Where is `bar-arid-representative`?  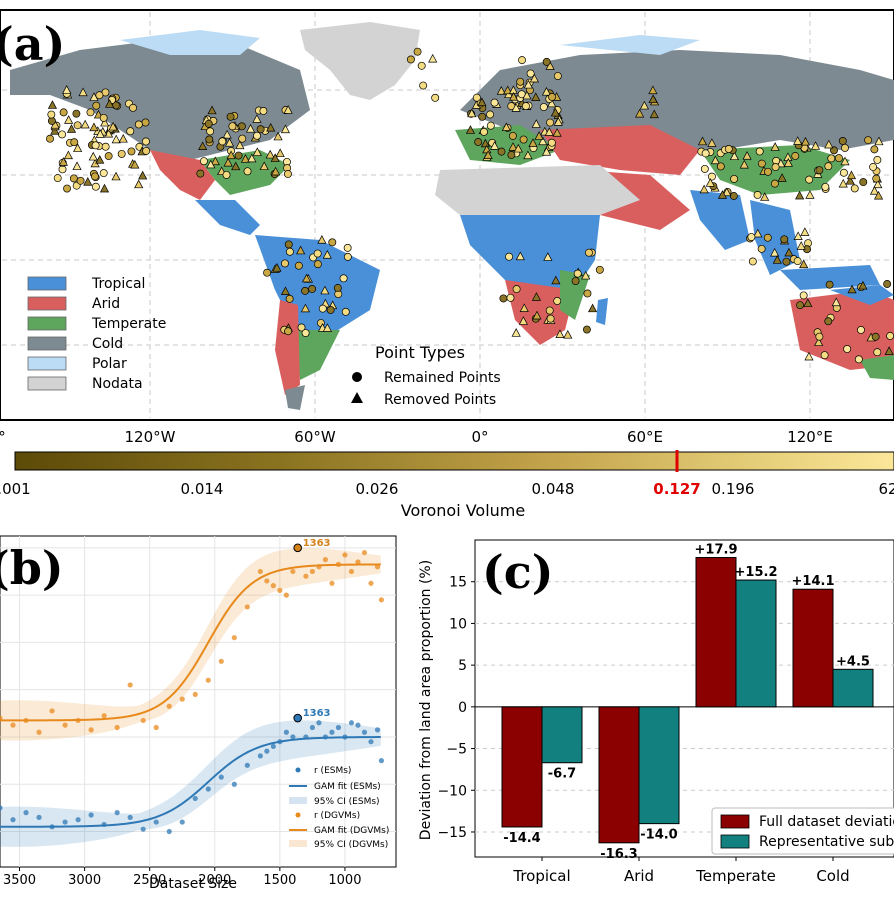 bar-arid-representative is located at coordinates (659, 765).